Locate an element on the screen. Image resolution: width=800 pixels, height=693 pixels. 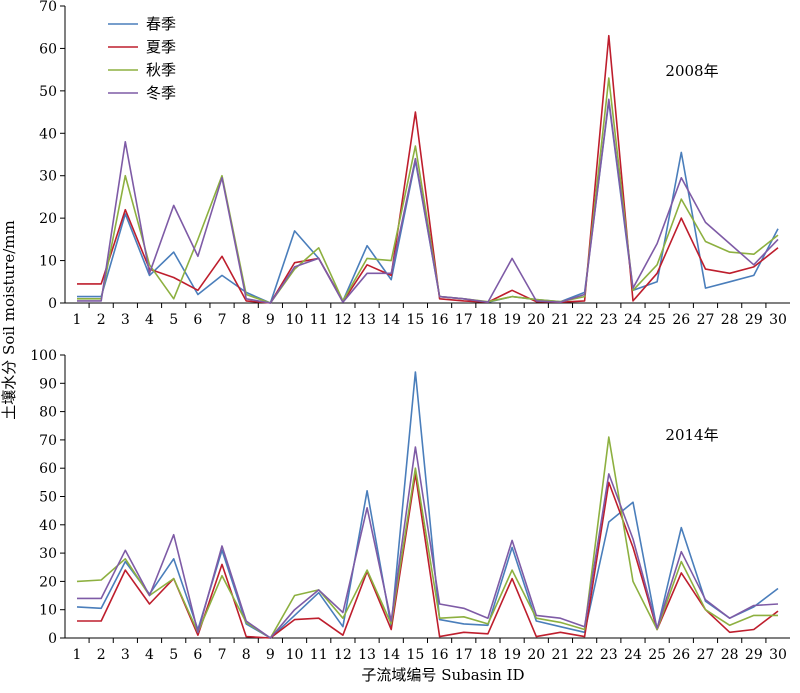
panel-label: 2014年 is located at coordinates (691, 435).